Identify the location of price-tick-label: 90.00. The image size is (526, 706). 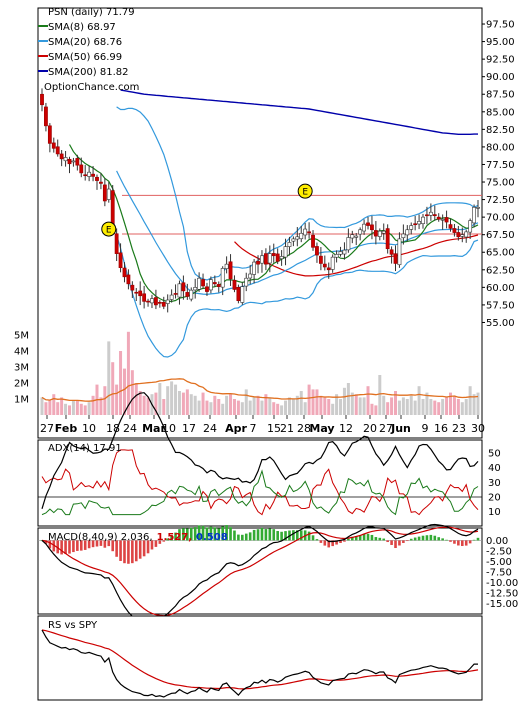
(500, 77).